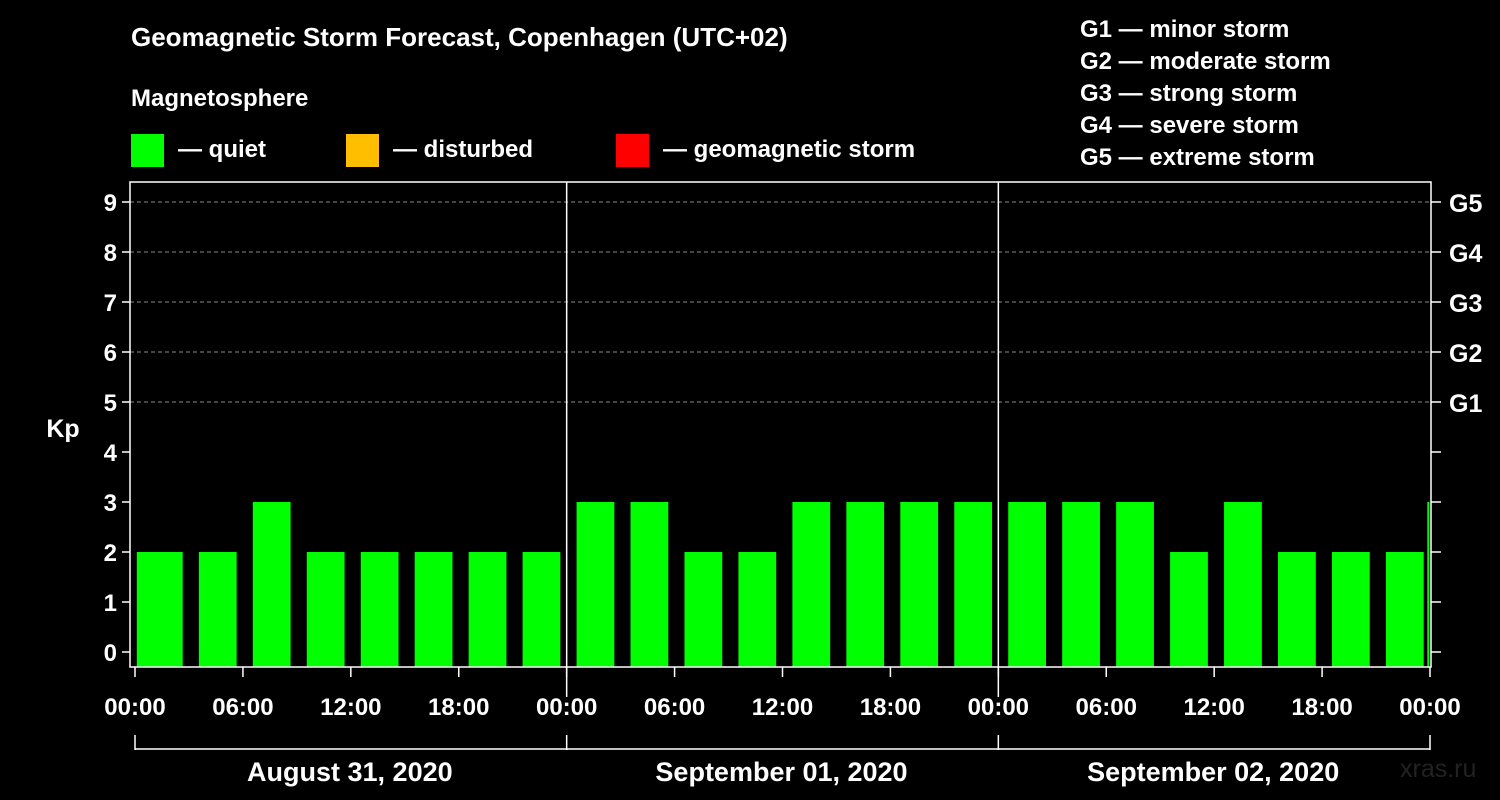 Image resolution: width=1500 pixels, height=800 pixels. I want to click on y-tick-label: 4, so click(111, 453).